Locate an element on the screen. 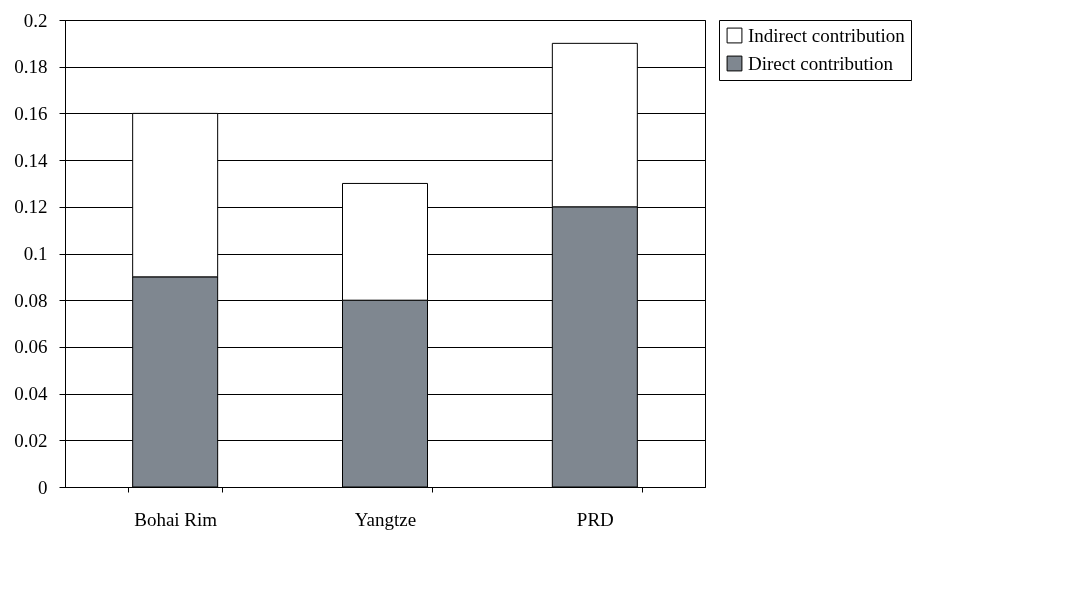 This screenshot has width=1073, height=591. y-tick-label: 0.18 is located at coordinates (31, 67).